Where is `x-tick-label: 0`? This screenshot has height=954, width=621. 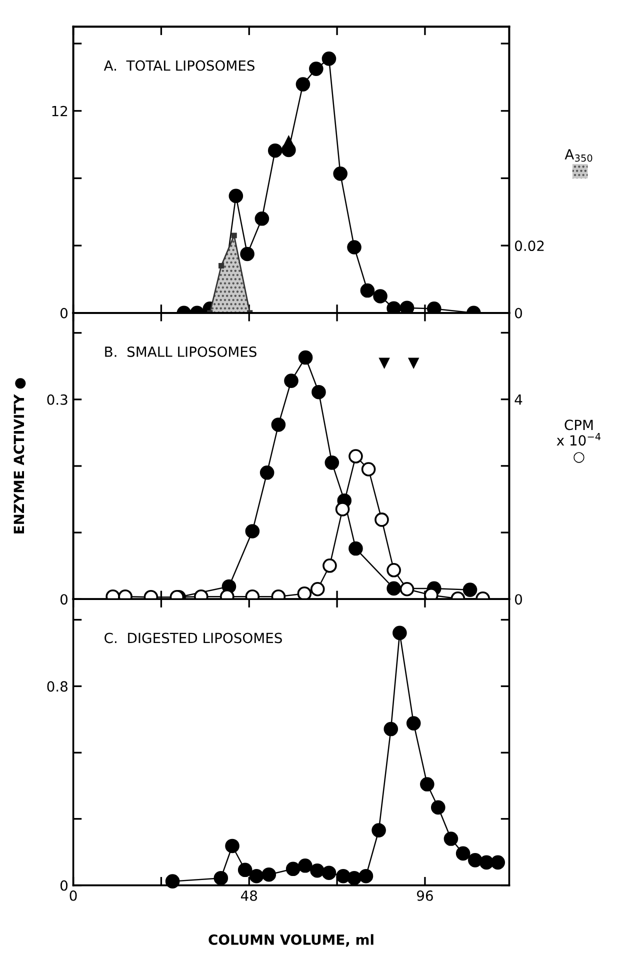
x-tick-label: 0 is located at coordinates (73, 895).